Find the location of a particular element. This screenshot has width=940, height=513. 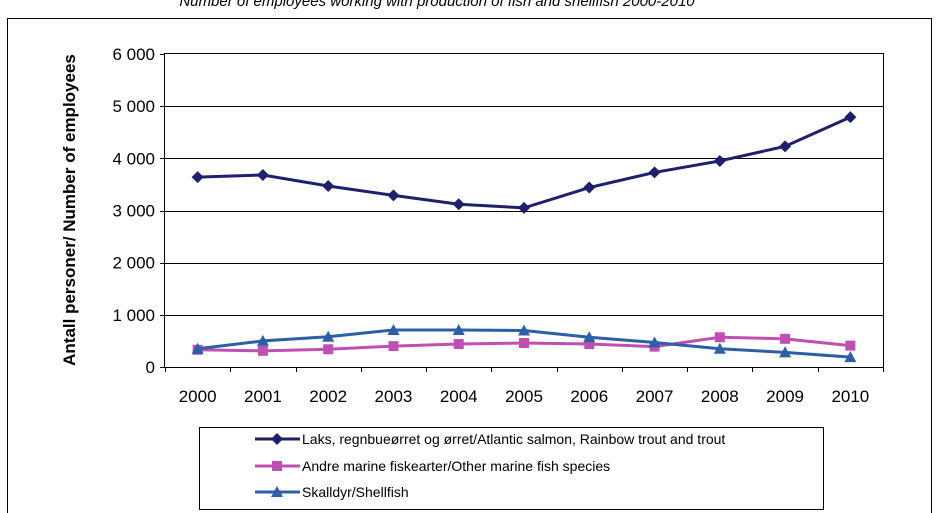

x-tick-label: 2006 is located at coordinates (589, 396).